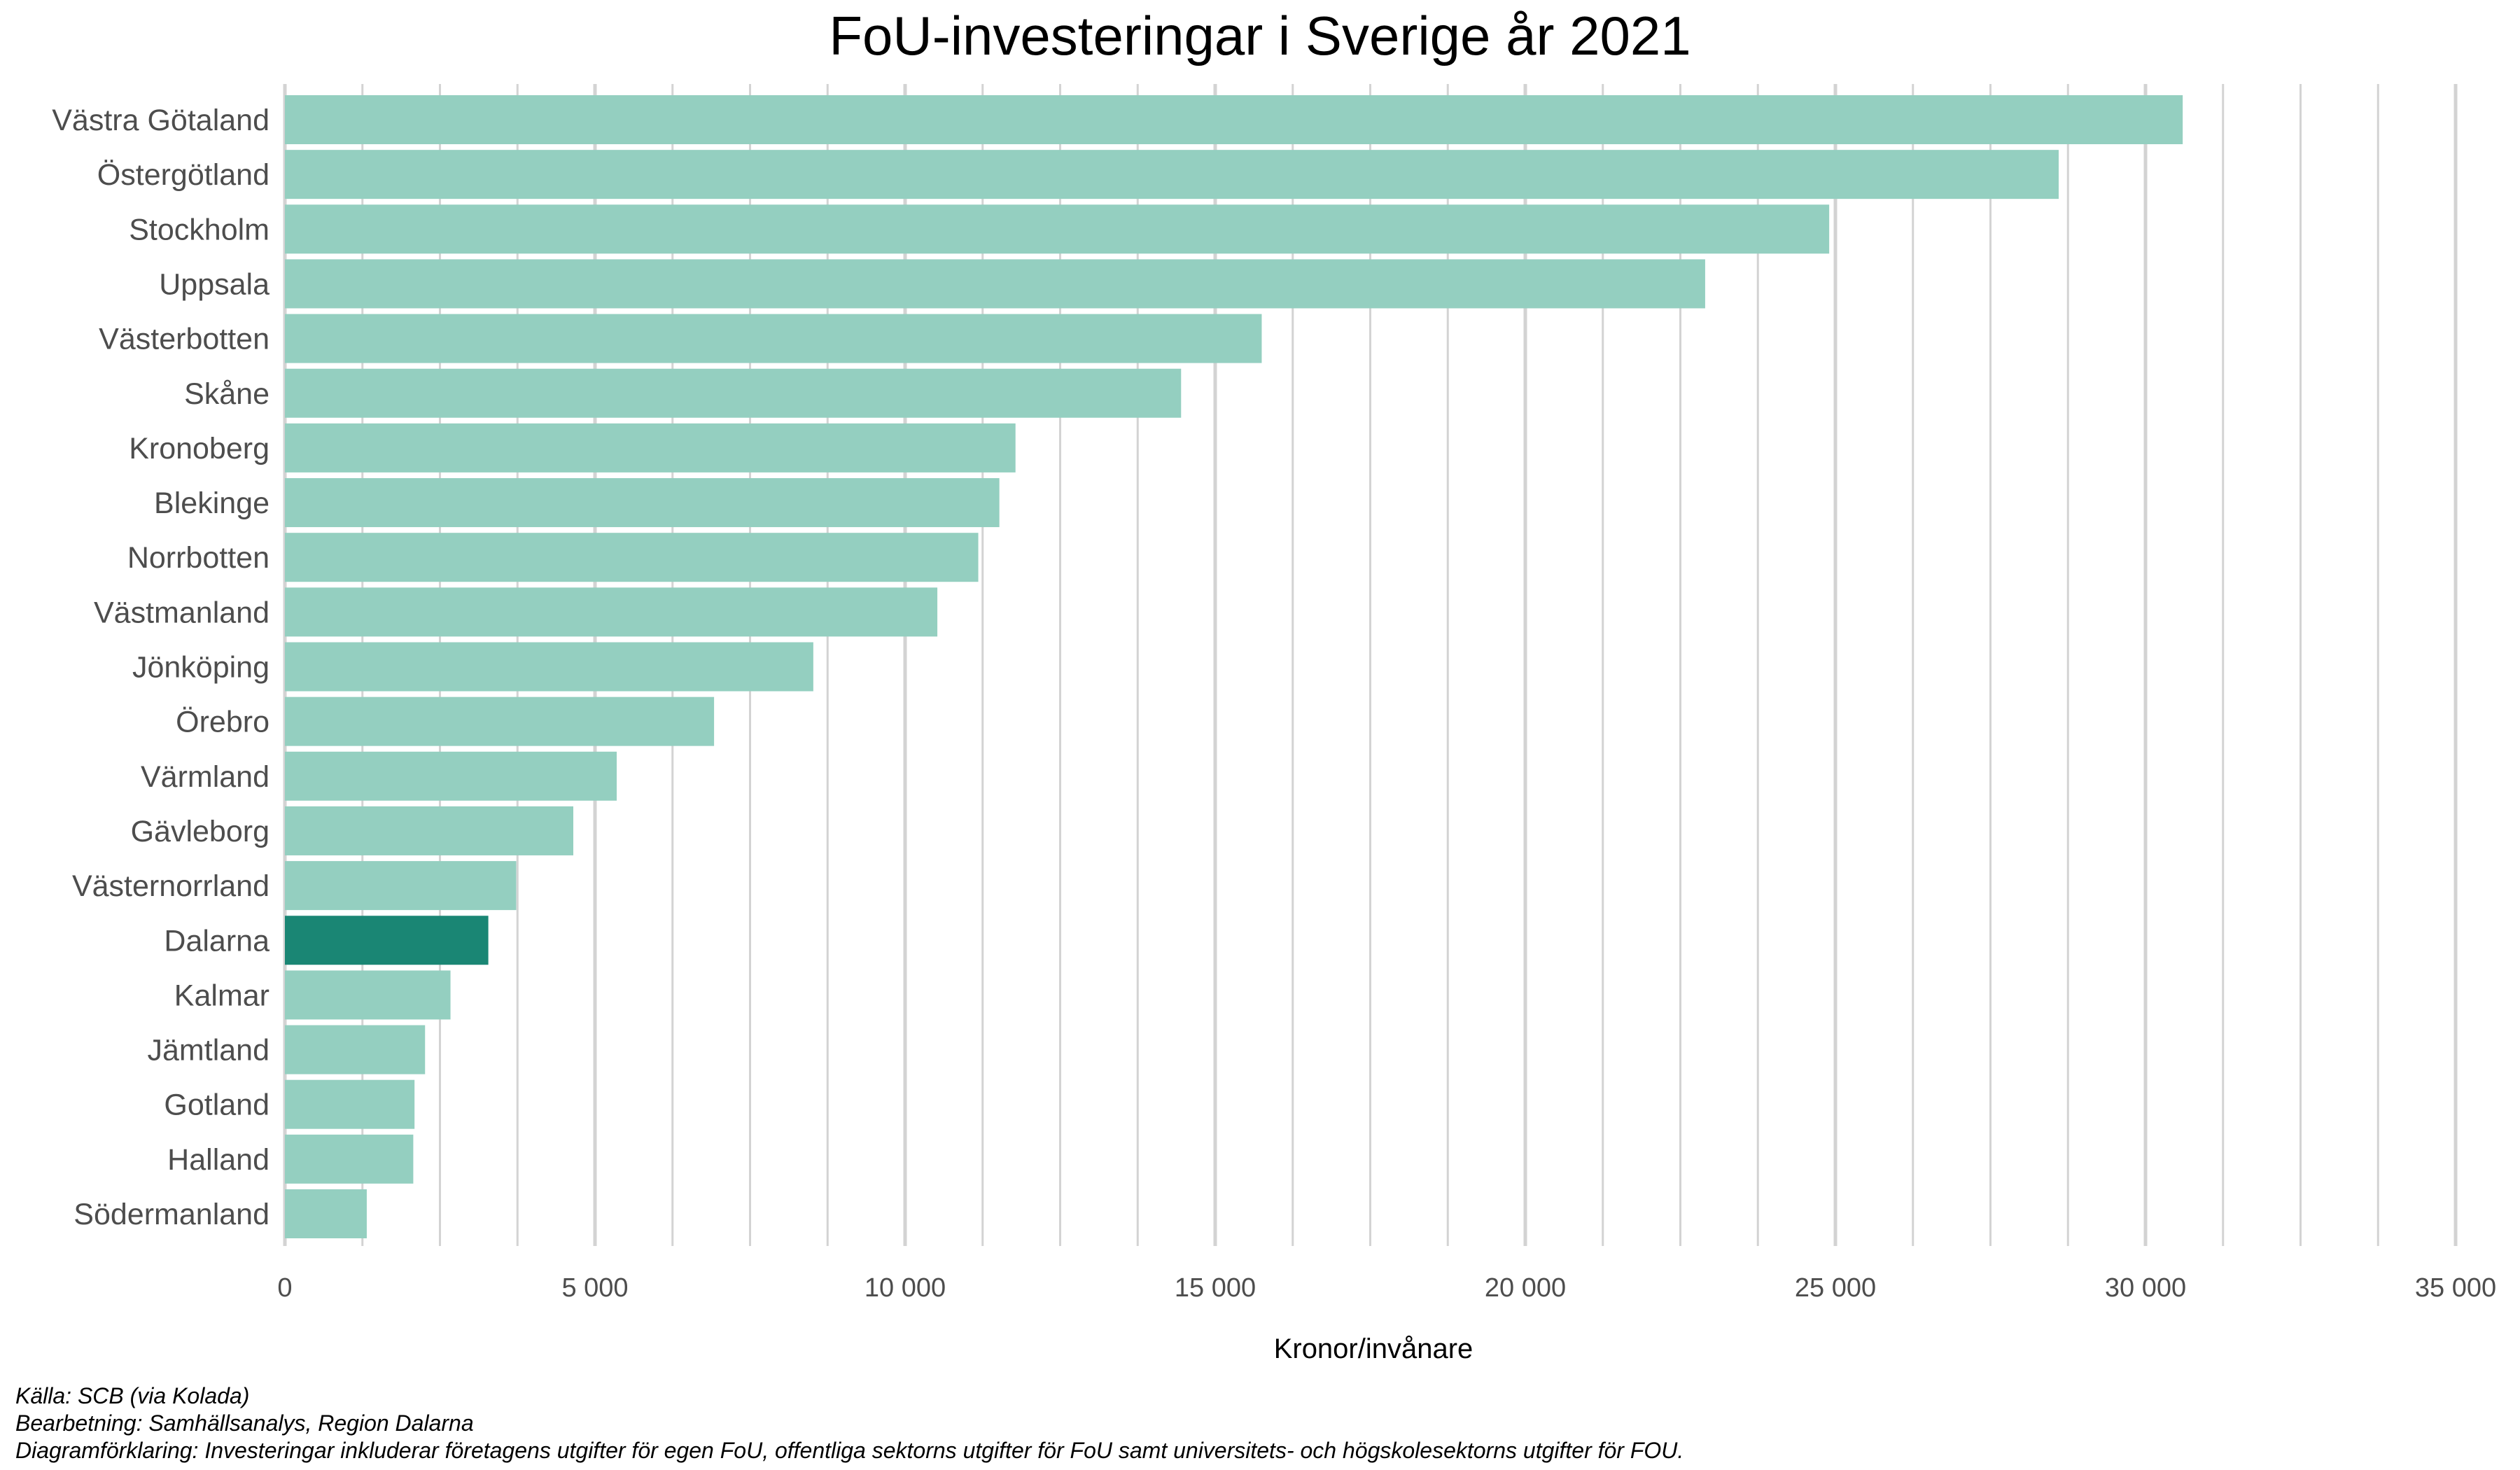 The image size is (2520, 1470). What do you see at coordinates (184, 339) in the screenshot?
I see `category-label: Västerbotten` at bounding box center [184, 339].